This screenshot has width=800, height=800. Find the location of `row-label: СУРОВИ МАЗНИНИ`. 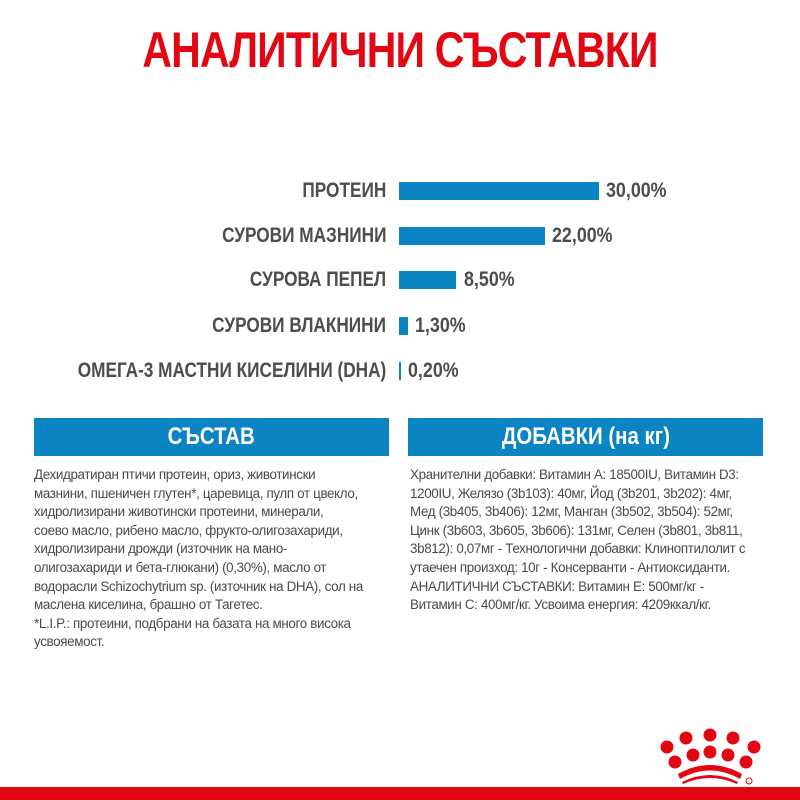

row-label: СУРОВИ МАЗНИНИ is located at coordinates (303, 235).